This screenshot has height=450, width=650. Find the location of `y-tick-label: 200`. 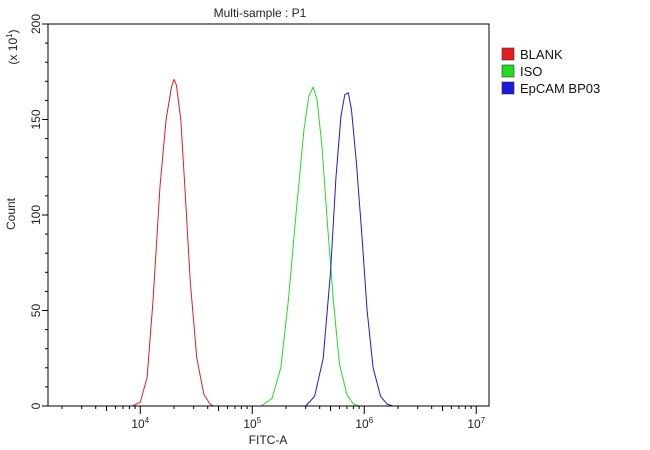

y-tick-label: 200 is located at coordinates (36, 24).